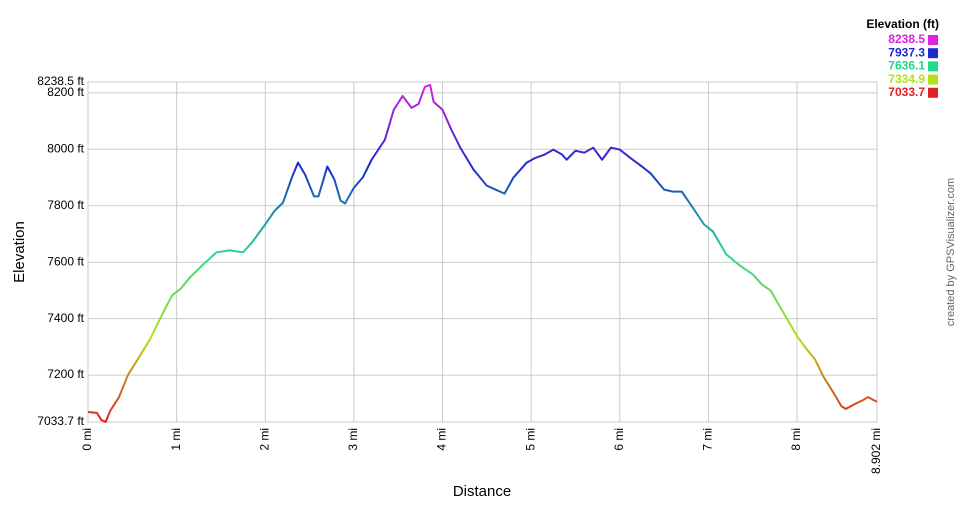 This screenshot has height=510, width=966. Describe the element at coordinates (60, 421) in the screenshot. I see `y-tick-label: 7033.7 ft` at that location.